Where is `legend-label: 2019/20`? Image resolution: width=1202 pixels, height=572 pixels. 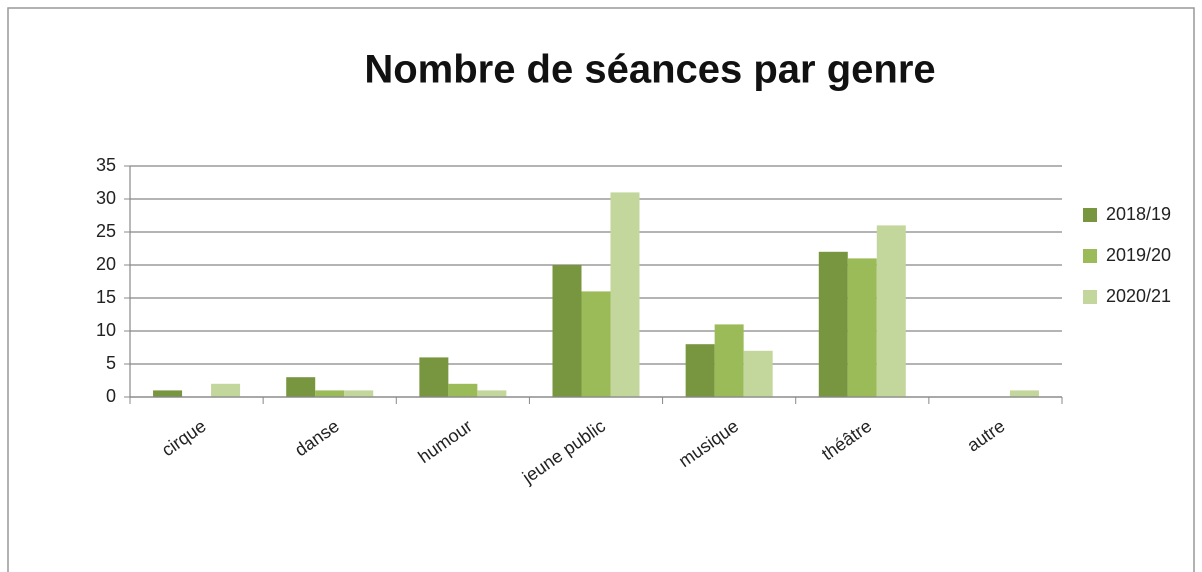
legend-label: 2019/20 is located at coordinates (1138, 255).